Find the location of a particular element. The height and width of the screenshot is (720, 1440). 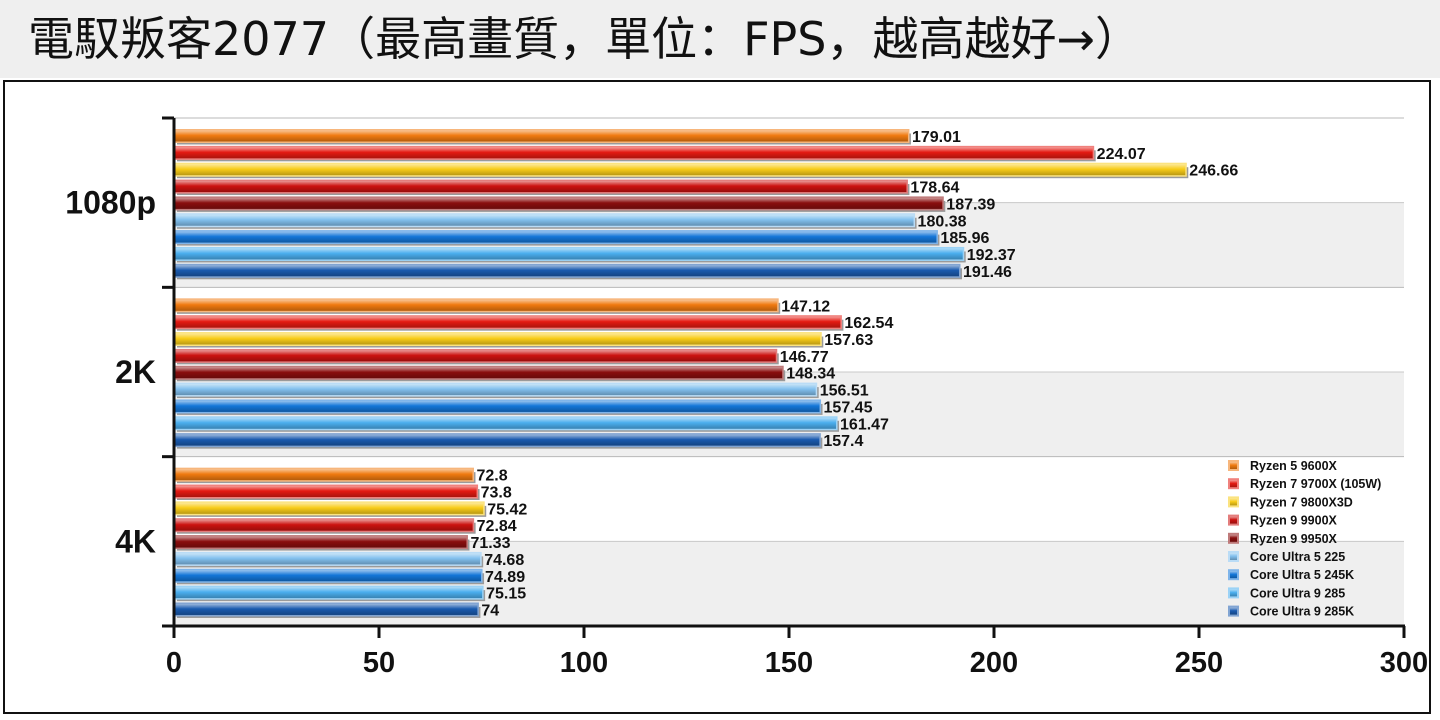

legend-label-core-ultra-9-285k: Core Ultra 9 285K is located at coordinates (1302, 612).